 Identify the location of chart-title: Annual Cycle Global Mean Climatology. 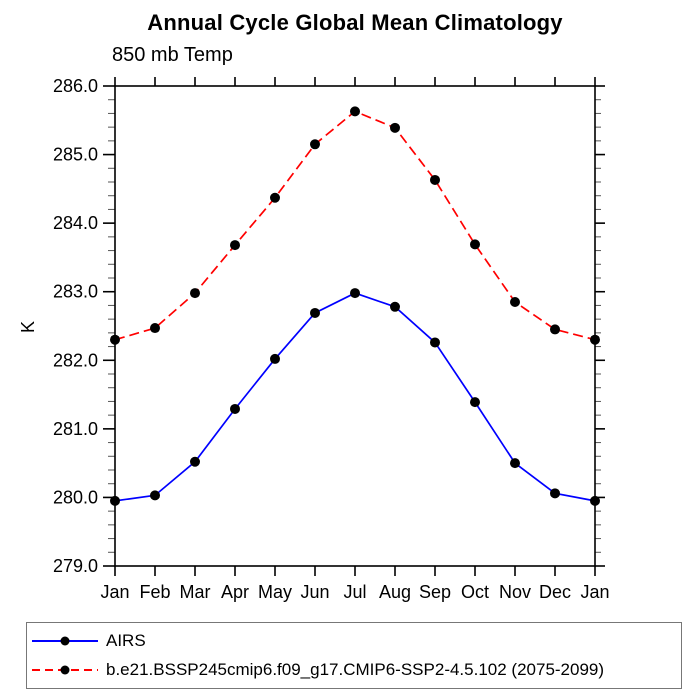
(355, 22).